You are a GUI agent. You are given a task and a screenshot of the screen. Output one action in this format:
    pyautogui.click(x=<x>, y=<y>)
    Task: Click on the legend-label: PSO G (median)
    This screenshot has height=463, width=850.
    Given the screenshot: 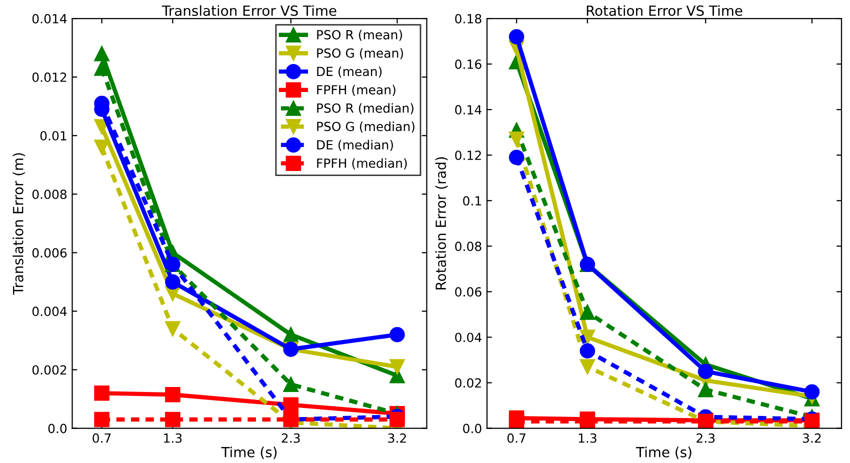 What is the action you would take?
    pyautogui.click(x=365, y=127)
    